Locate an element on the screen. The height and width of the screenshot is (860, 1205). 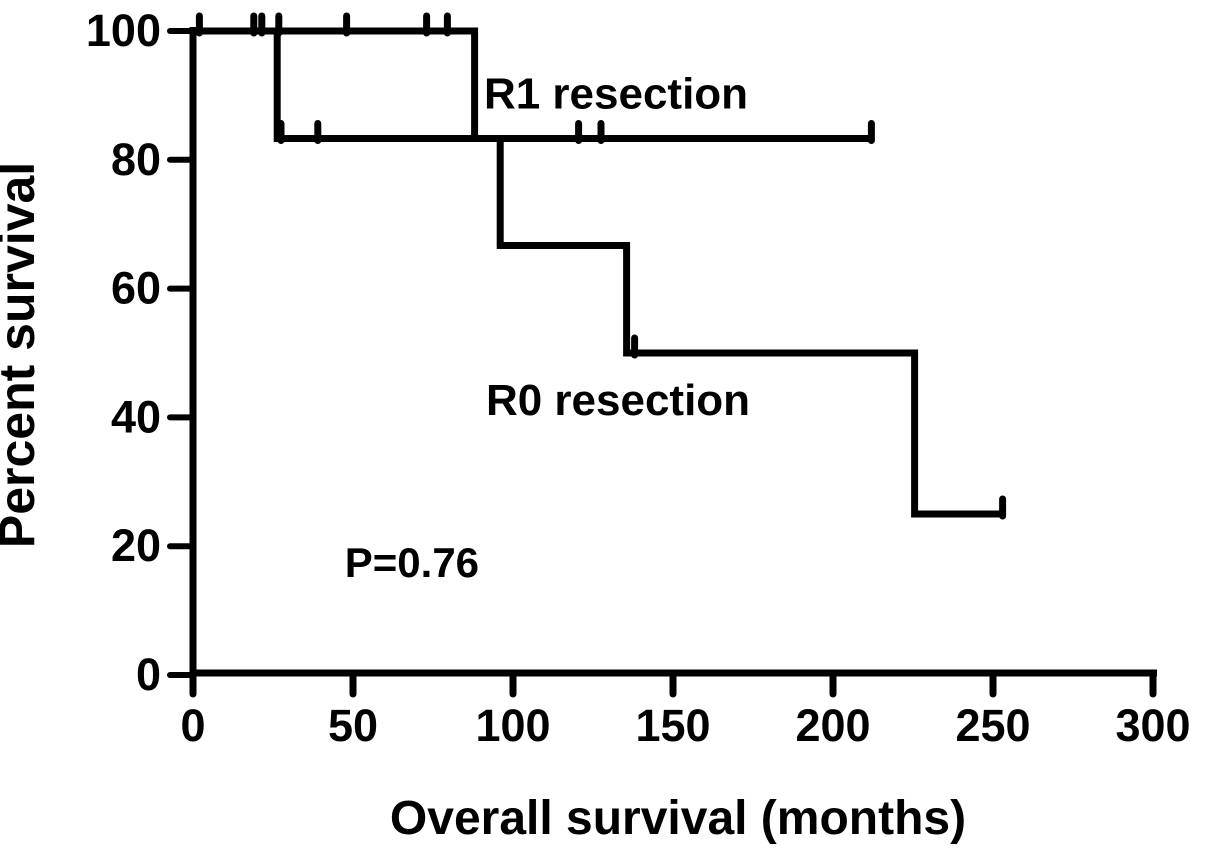
y-tick-label: 40 is located at coordinates (136, 416).